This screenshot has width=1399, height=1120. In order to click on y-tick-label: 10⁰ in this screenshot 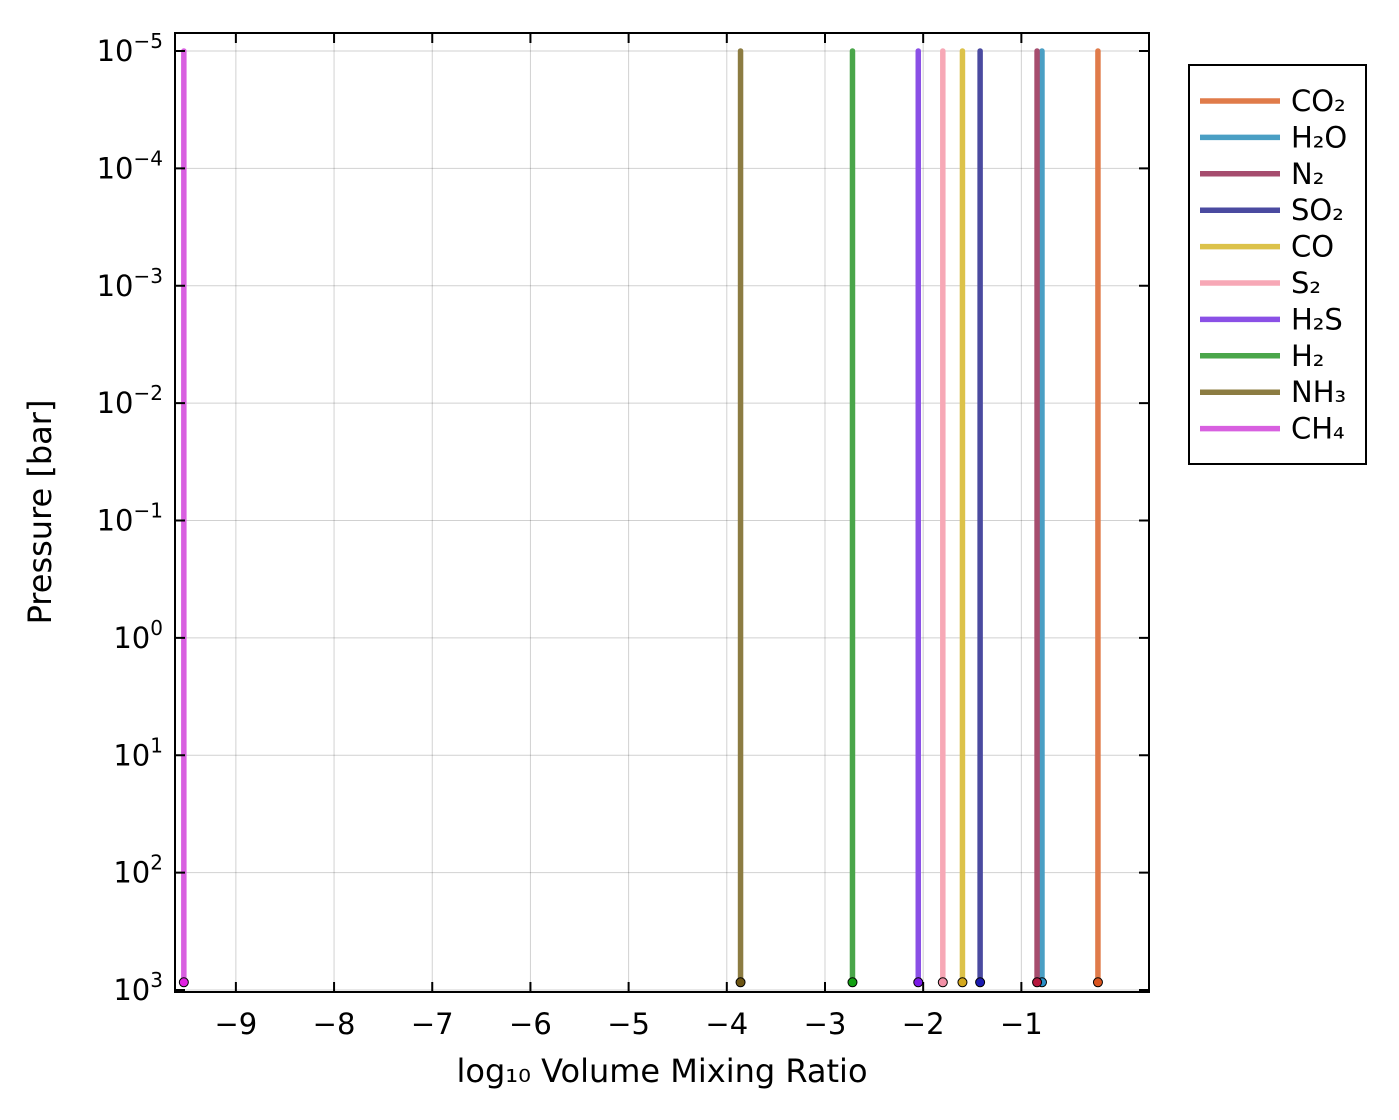, I will do `click(138, 635)`.